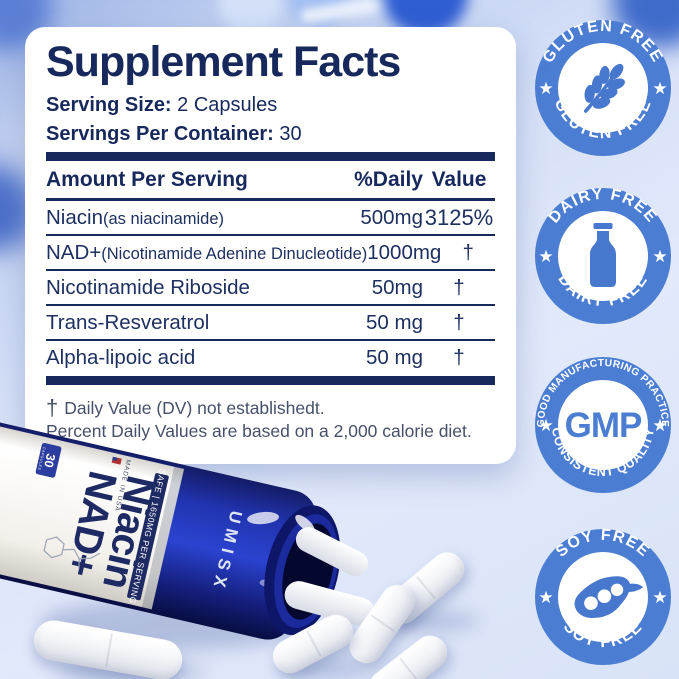 The height and width of the screenshot is (679, 679). Describe the element at coordinates (147, 179) in the screenshot. I see `header-amount-per-serving: Amount Per Serving` at that location.